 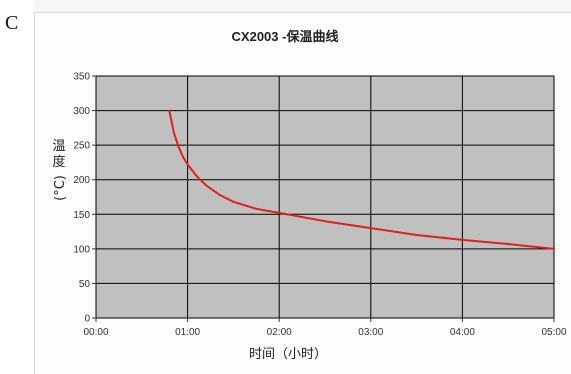 I want to click on y-axis-ticks: 0 50 100 150 200 250 300 350, so click(x=84, y=198).